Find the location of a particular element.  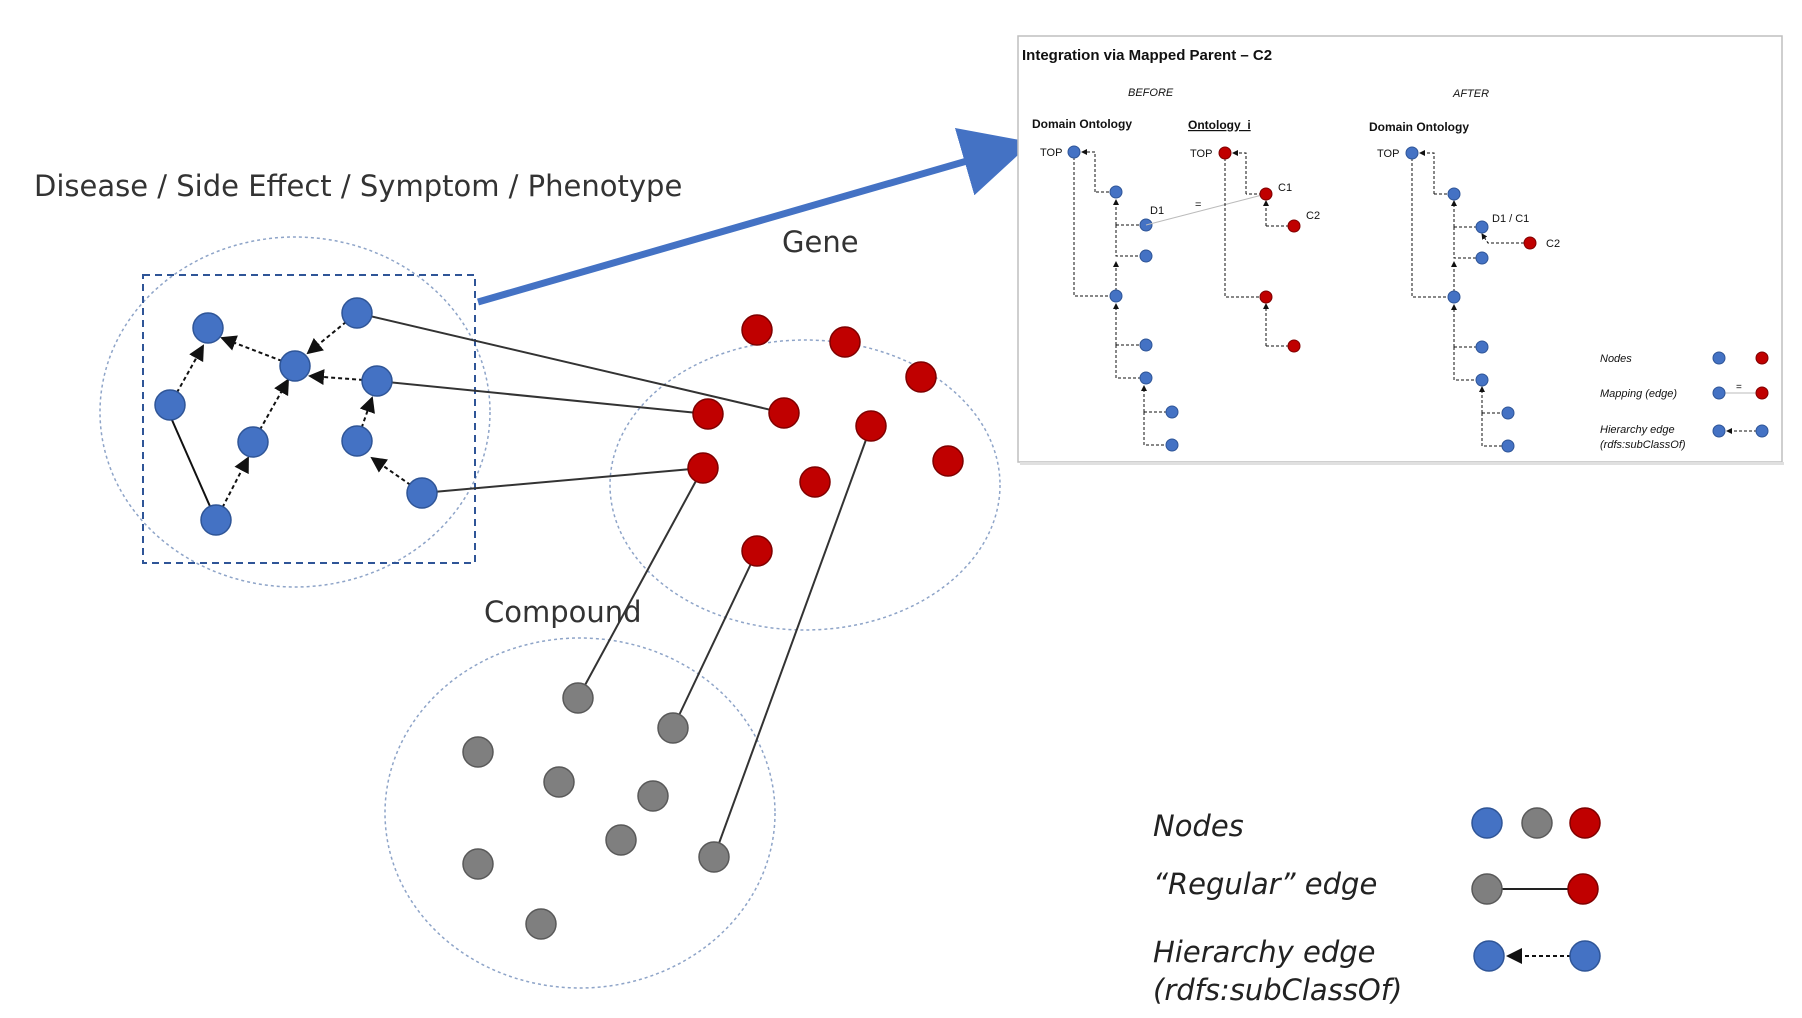

legend-hierarchy-edge-label-2: (rdfs:subClassOf) is located at coordinates (1277, 990).